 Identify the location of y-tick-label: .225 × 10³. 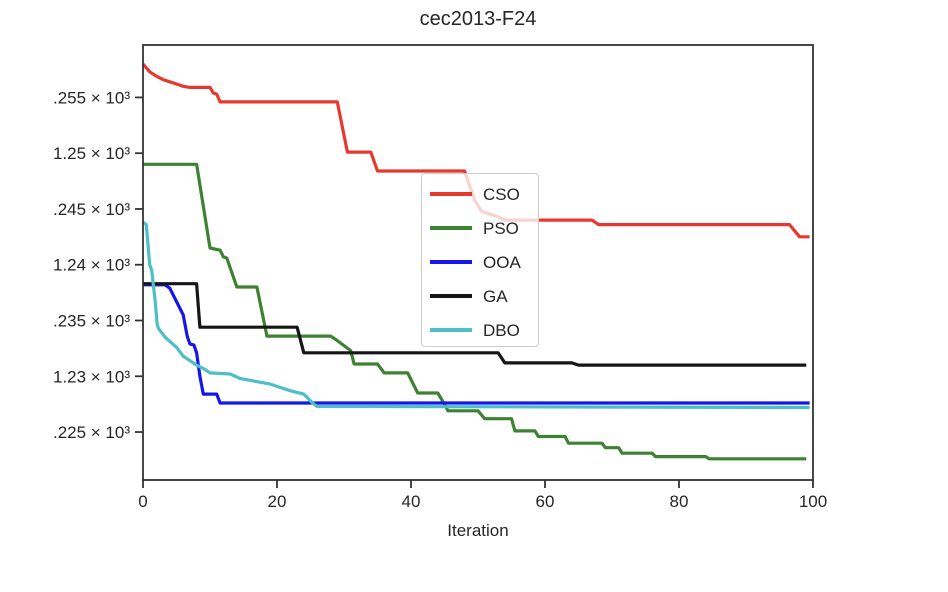
(91, 432).